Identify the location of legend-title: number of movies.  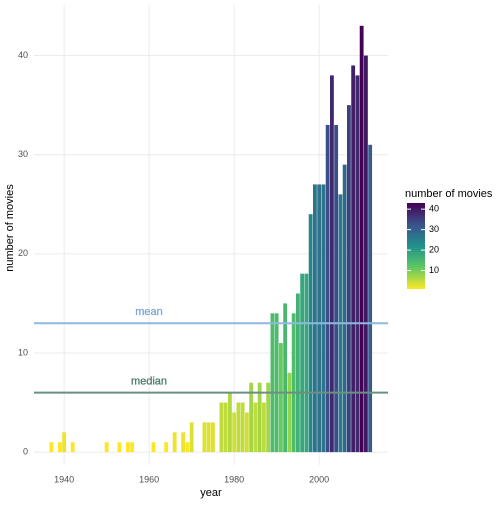
(449, 194).